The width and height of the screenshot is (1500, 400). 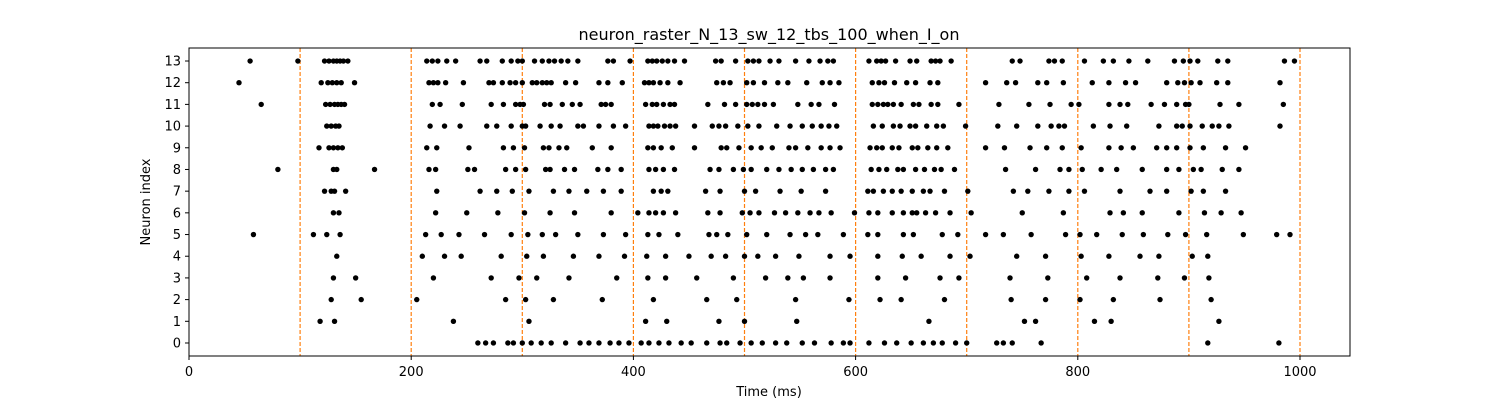 I want to click on spike-n0-t506, so click(x=751, y=343).